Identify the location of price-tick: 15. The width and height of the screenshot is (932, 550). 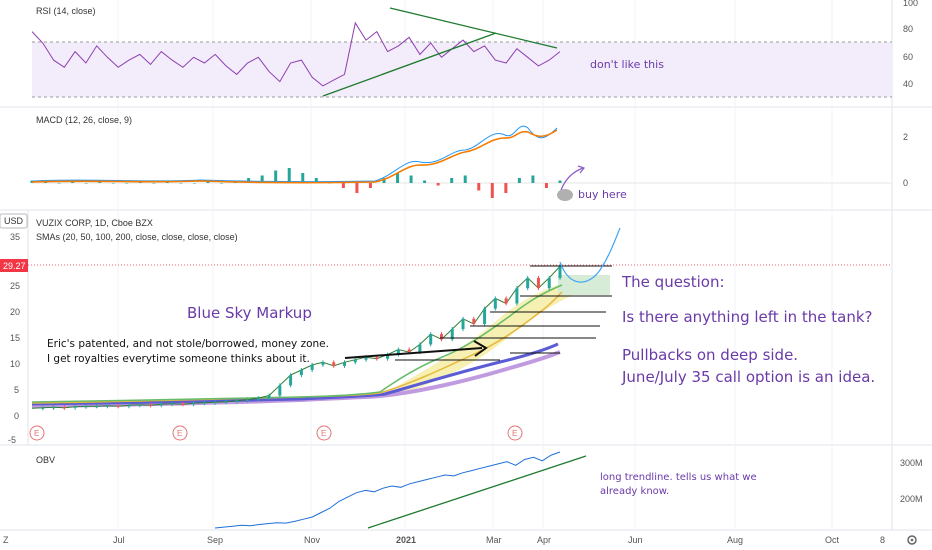
(15, 338).